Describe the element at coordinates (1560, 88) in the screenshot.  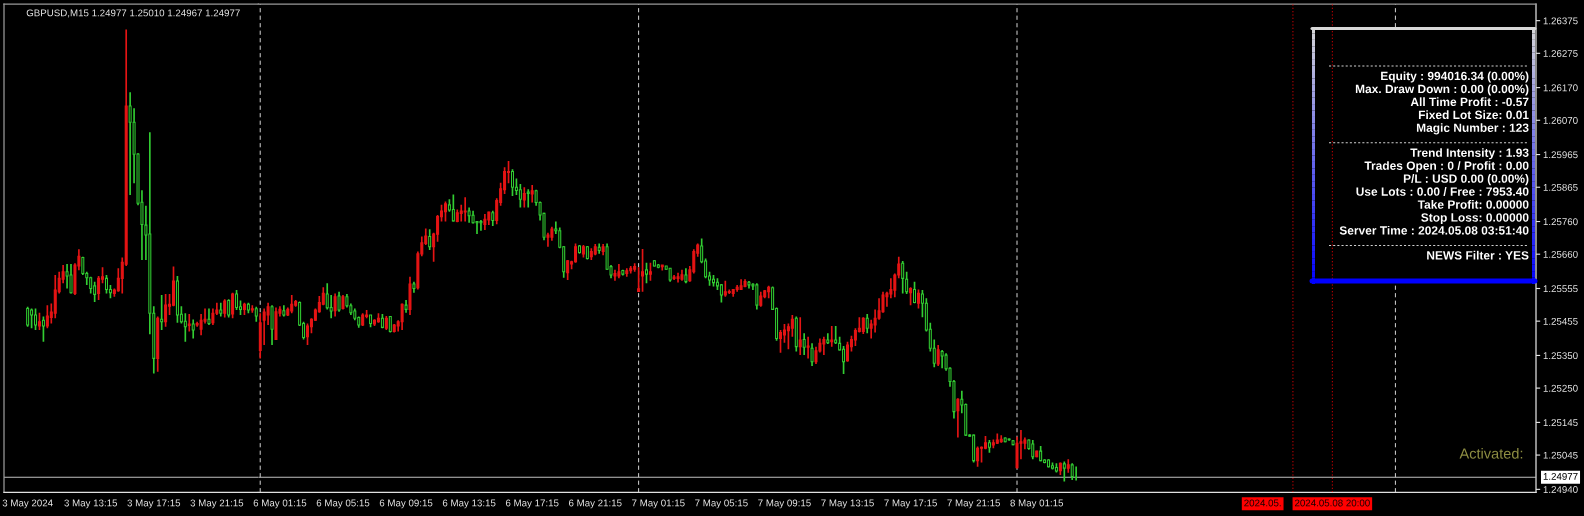
I see `y-tick-label: 1.26170` at that location.